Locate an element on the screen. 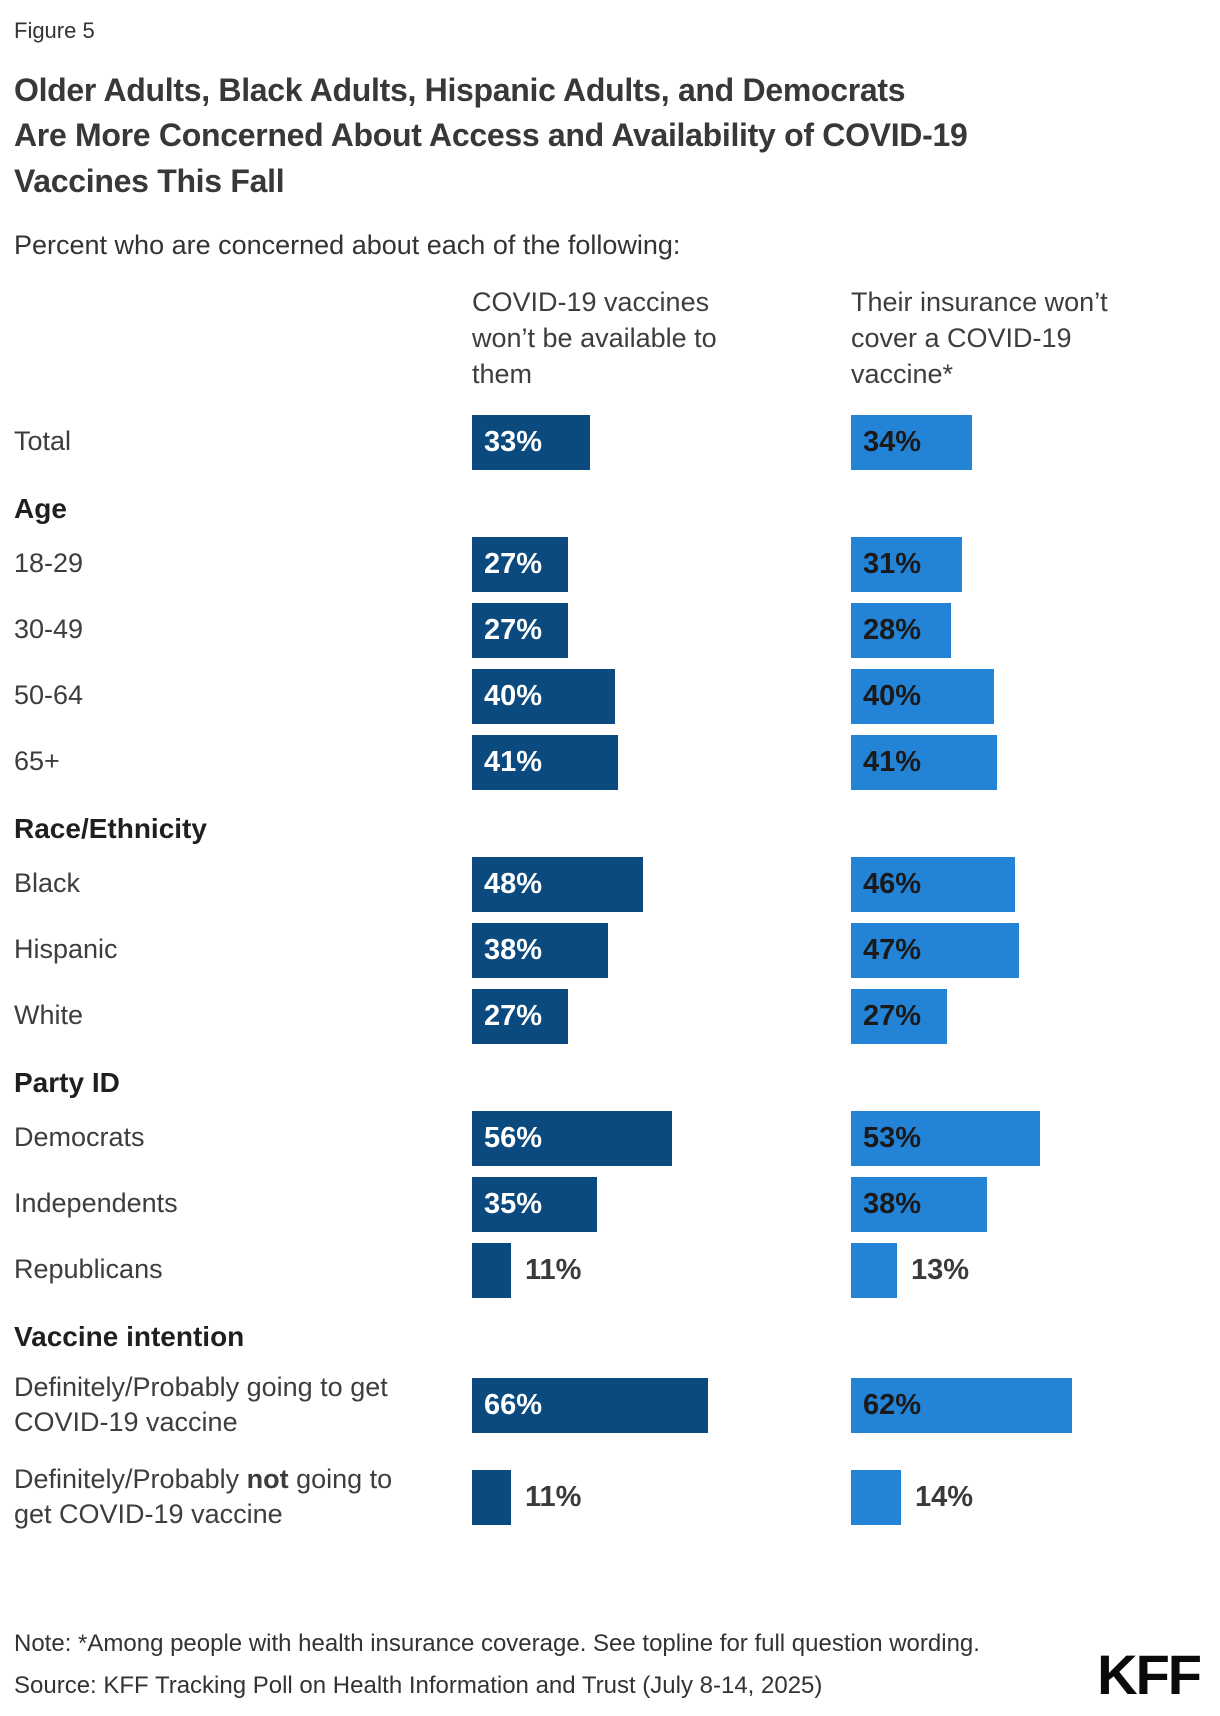  row-label: 65+ is located at coordinates (243, 761).